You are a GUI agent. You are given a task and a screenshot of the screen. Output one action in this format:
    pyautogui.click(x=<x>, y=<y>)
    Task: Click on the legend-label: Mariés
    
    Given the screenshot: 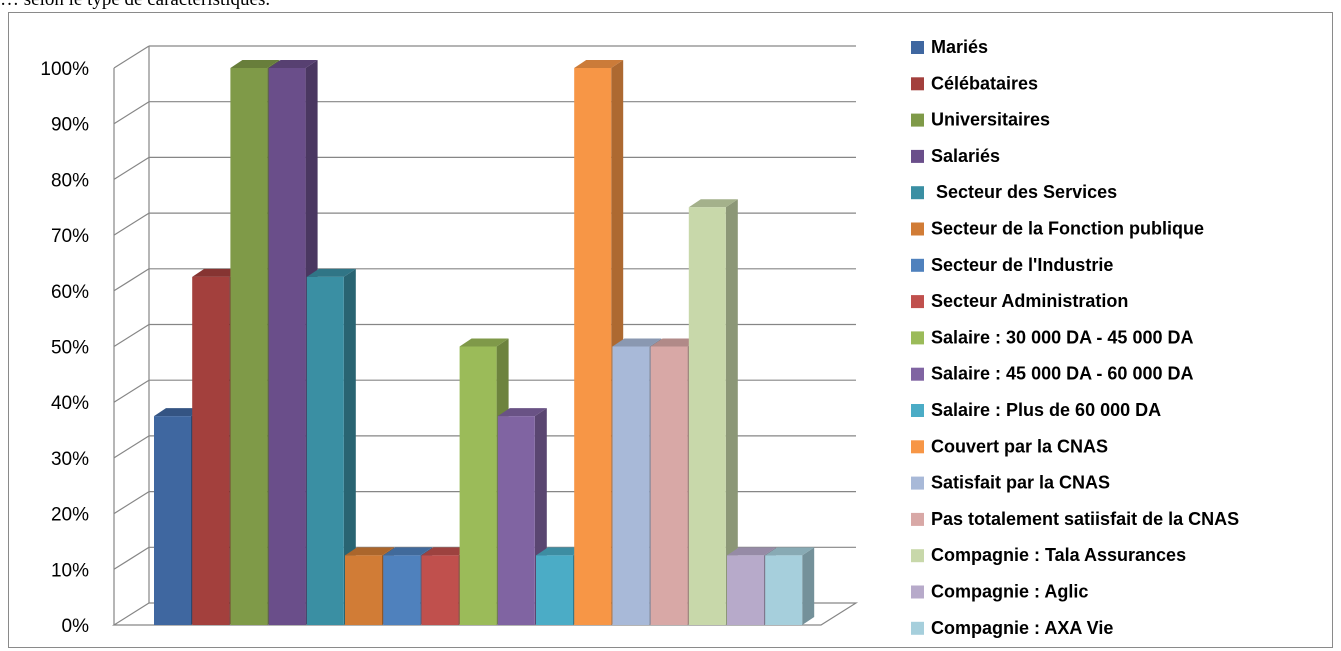 What is the action you would take?
    pyautogui.click(x=959, y=47)
    